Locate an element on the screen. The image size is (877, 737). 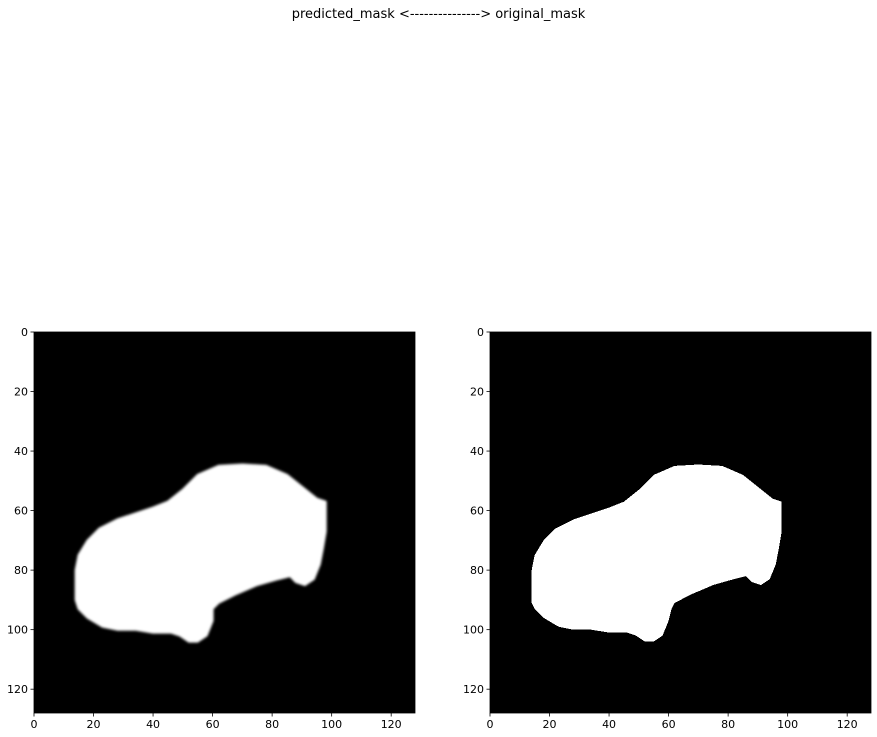
predicted-mask-y-tick-label: 20 is located at coordinates (21, 392).